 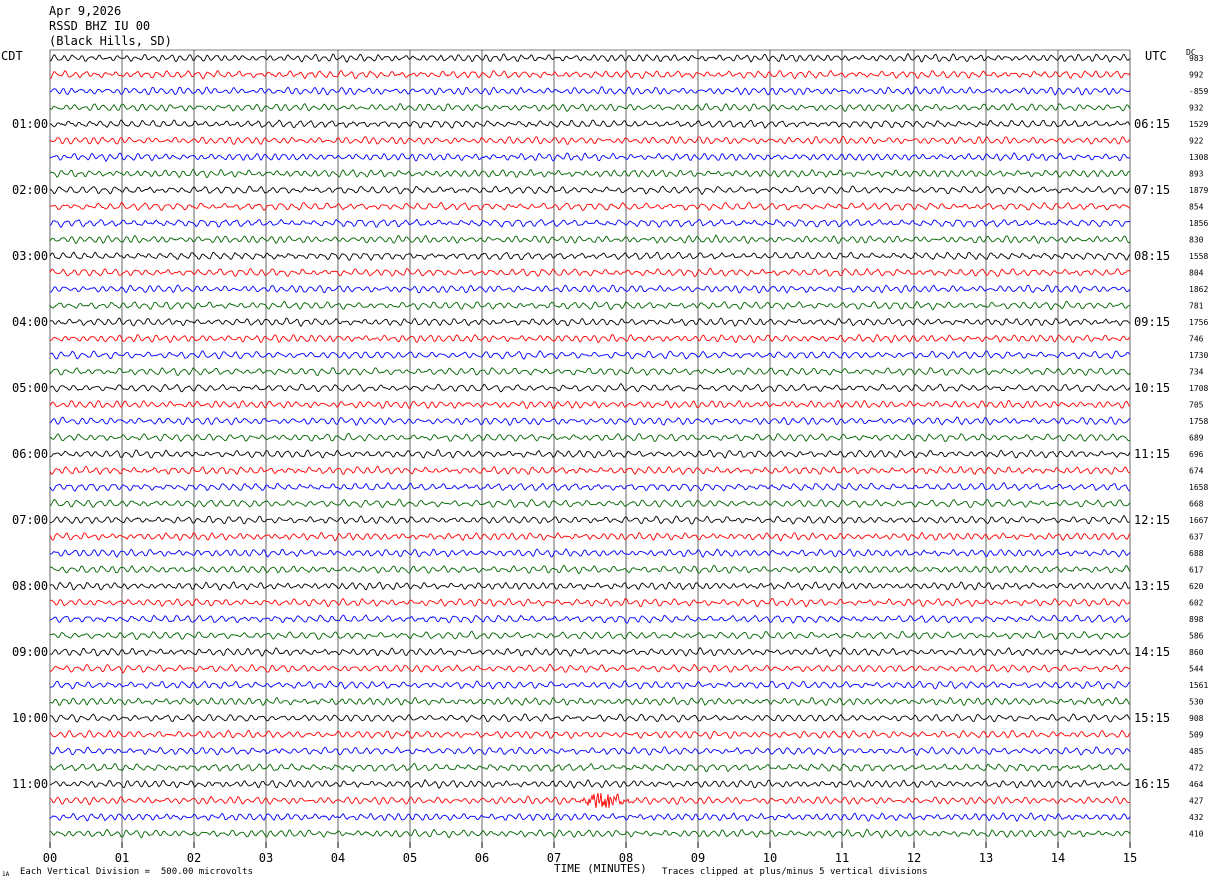 What do you see at coordinates (1198, 289) in the screenshot?
I see `dc-offset-label: 1862` at bounding box center [1198, 289].